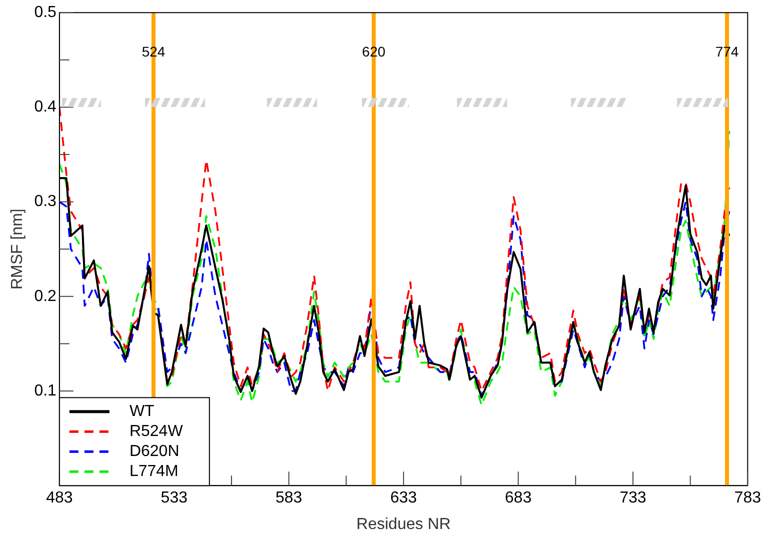  Describe the element at coordinates (403, 524) in the screenshot. I see `x-axis-title: Residues NR` at that location.